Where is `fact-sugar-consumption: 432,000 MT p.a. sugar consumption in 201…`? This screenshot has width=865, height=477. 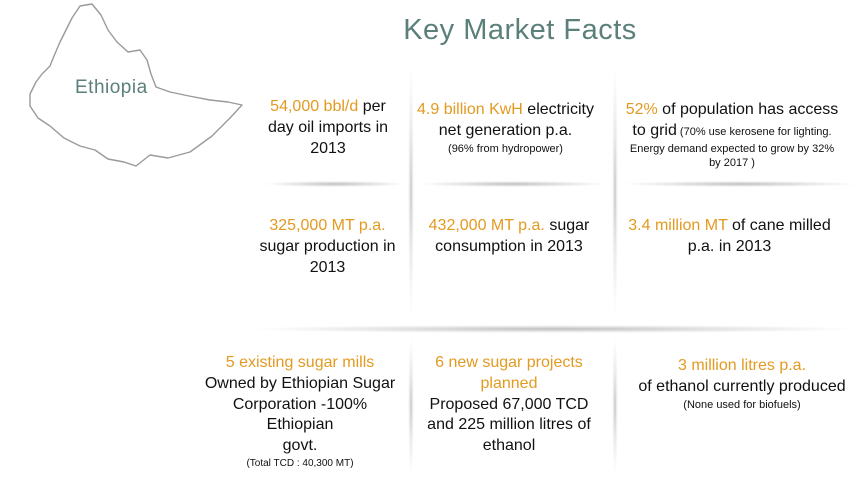 fact-sugar-consumption: 432,000 MT p.a. sugar consumption in 201… is located at coordinates (509, 237).